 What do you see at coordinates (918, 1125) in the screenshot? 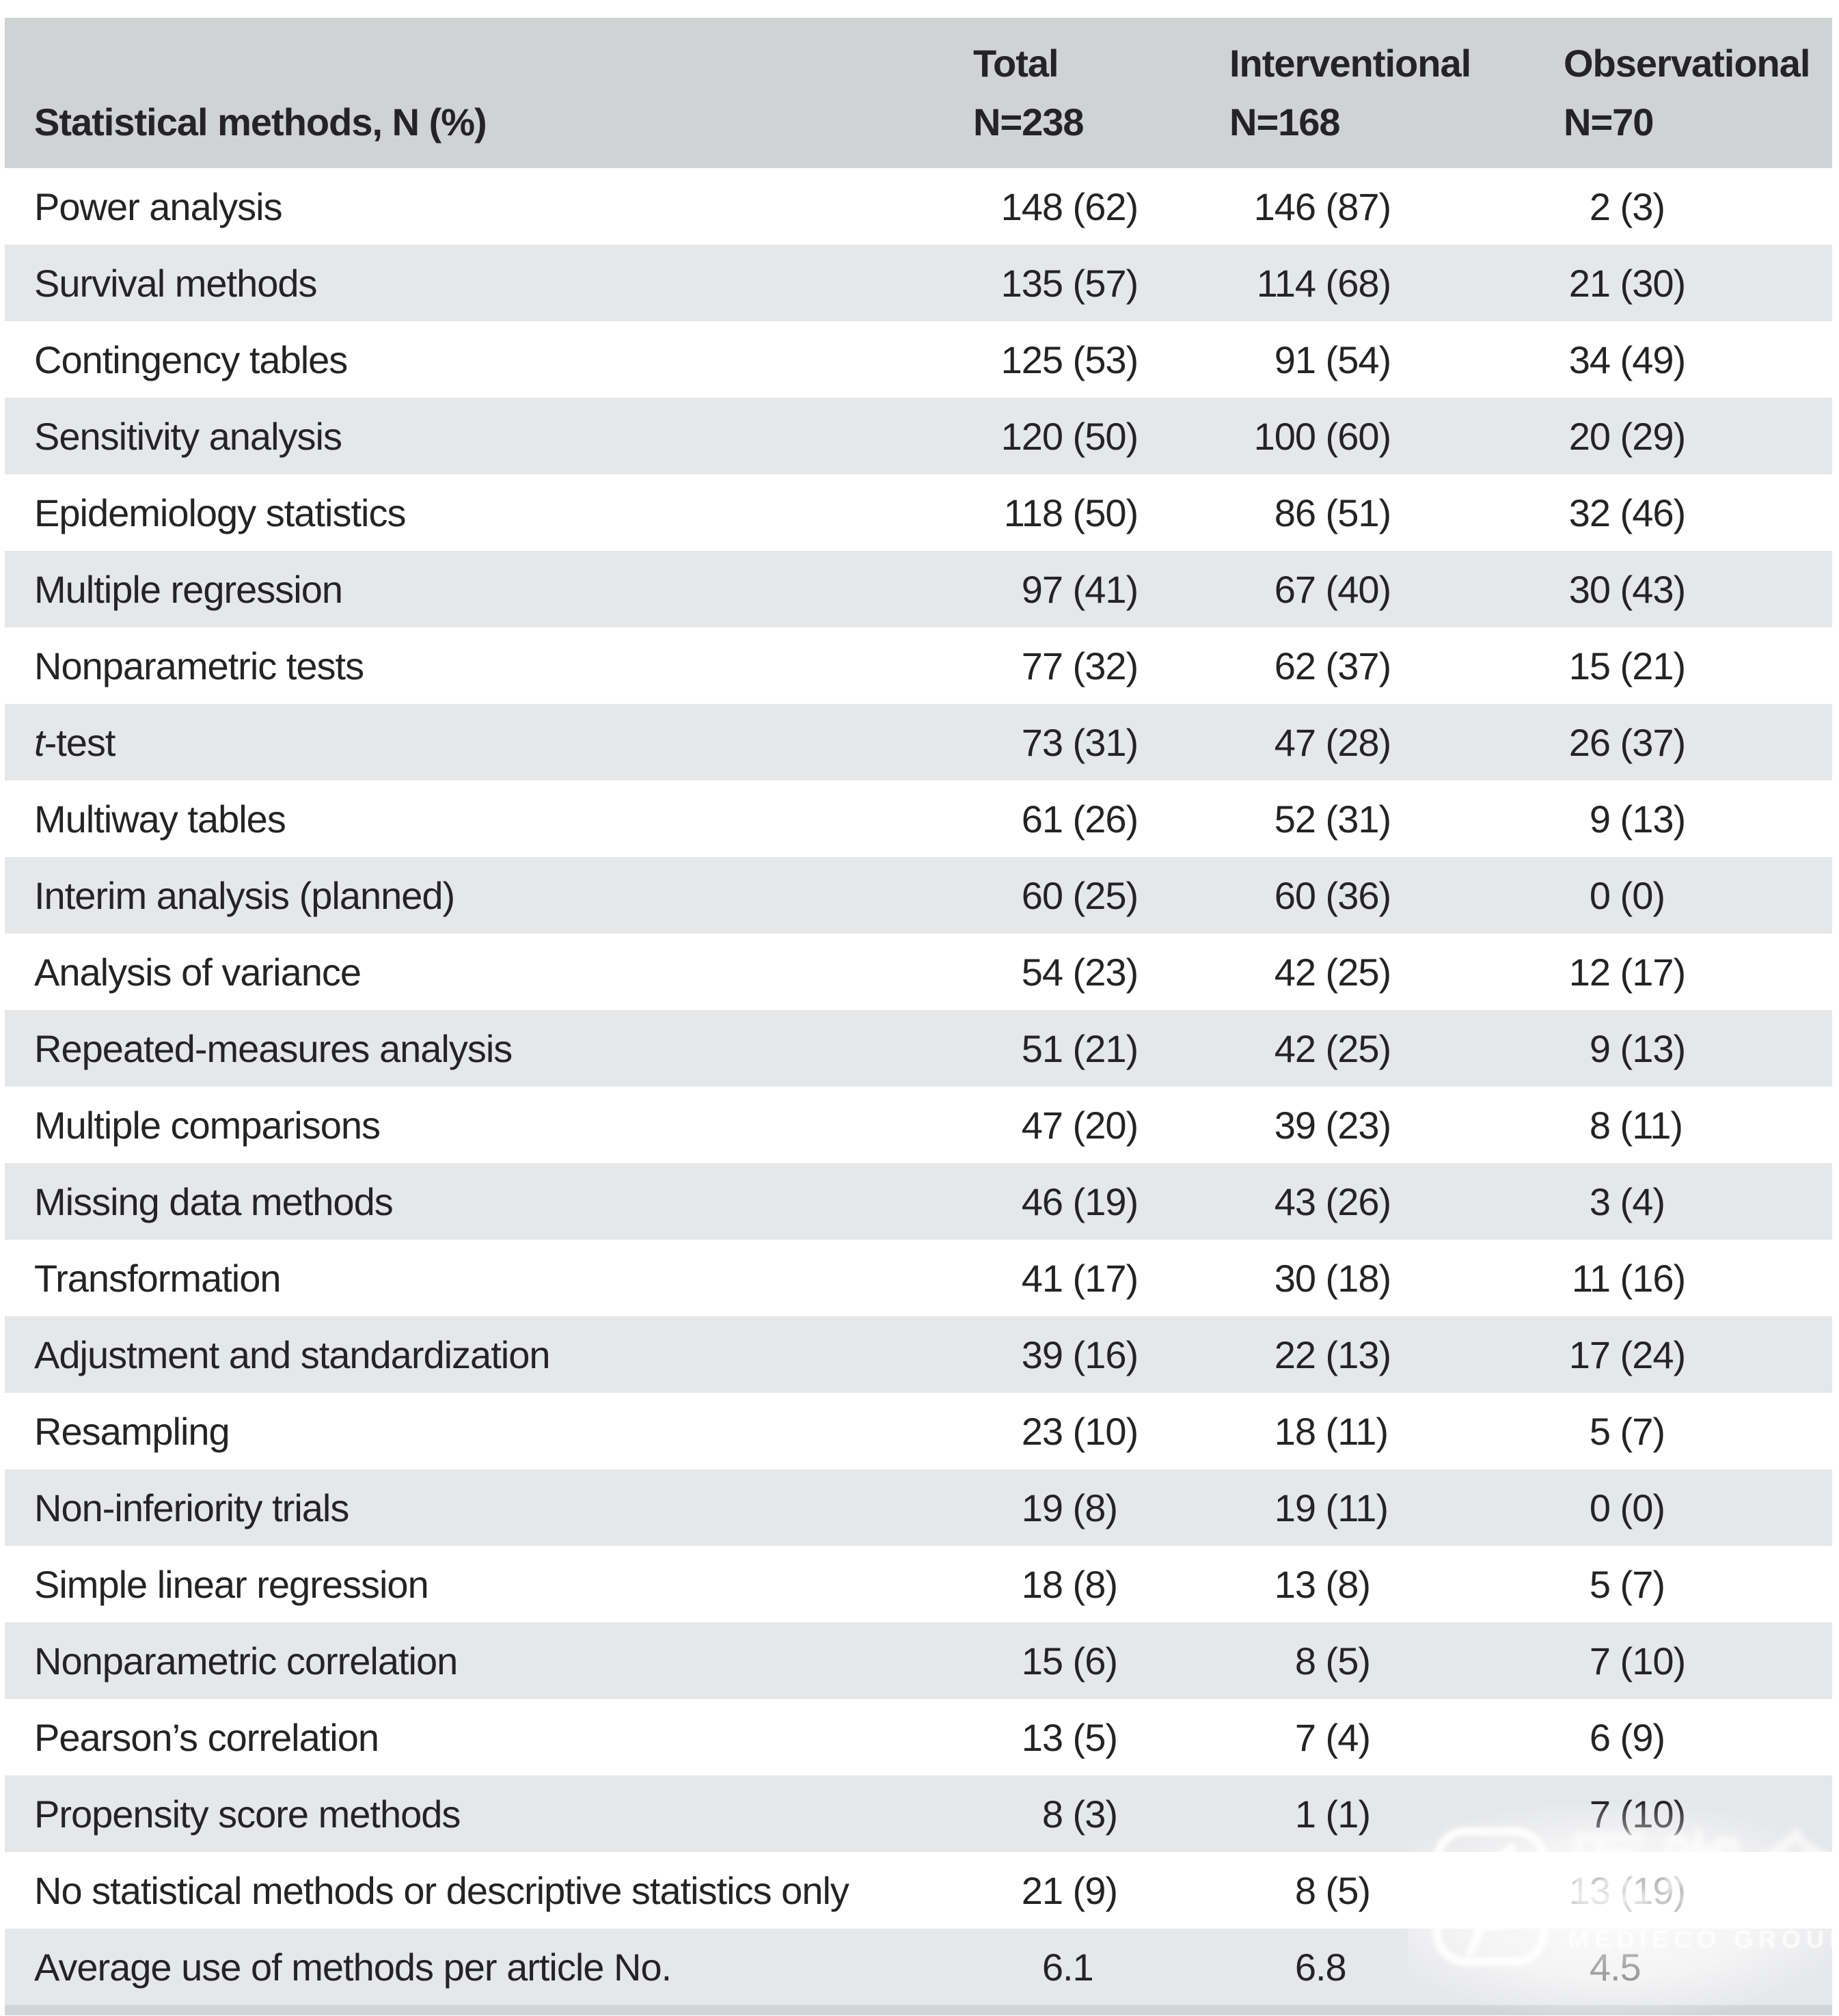
I see `table-row: Multiple comparisons 47 (20) 39 (23) 8 (11)` at bounding box center [918, 1125].